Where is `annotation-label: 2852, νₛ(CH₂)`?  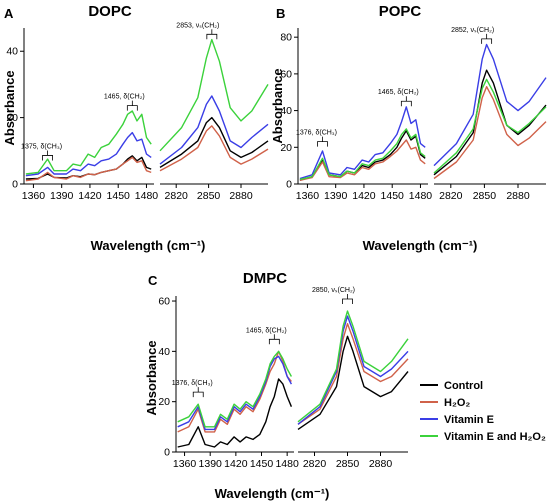 annotation-label: 2852, νₛ(CH₂) is located at coordinates (472, 30).